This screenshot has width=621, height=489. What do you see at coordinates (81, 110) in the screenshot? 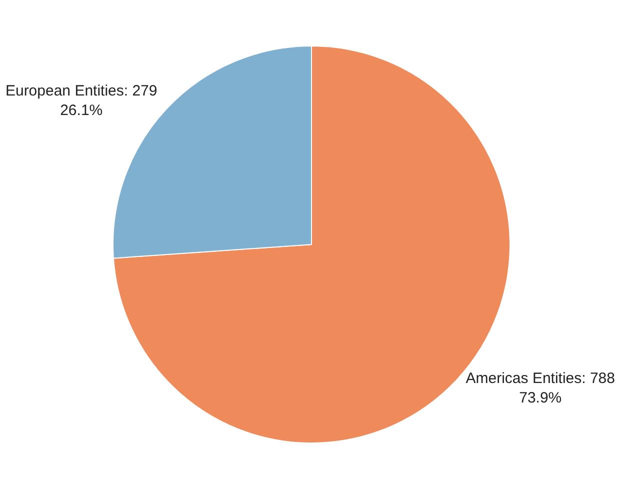
I see `data-label: 26.1%` at bounding box center [81, 110].